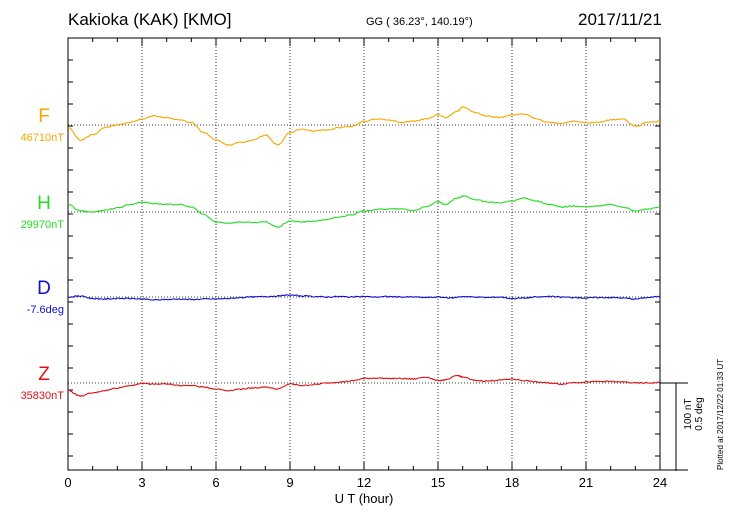  Describe the element at coordinates (720, 414) in the screenshot. I see `plotted-timestamp: Plotted at 2017/12/22 01:33 UT` at that location.